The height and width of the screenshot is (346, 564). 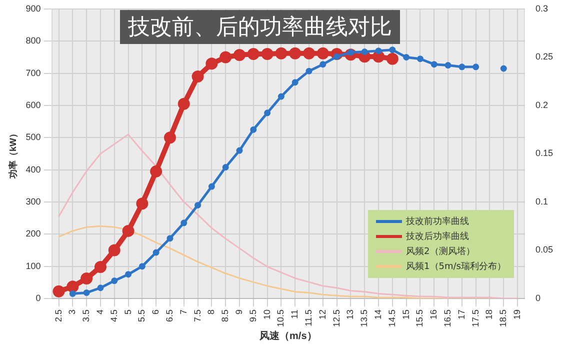 I want to click on x-tick-label: 9, so click(x=239, y=311).